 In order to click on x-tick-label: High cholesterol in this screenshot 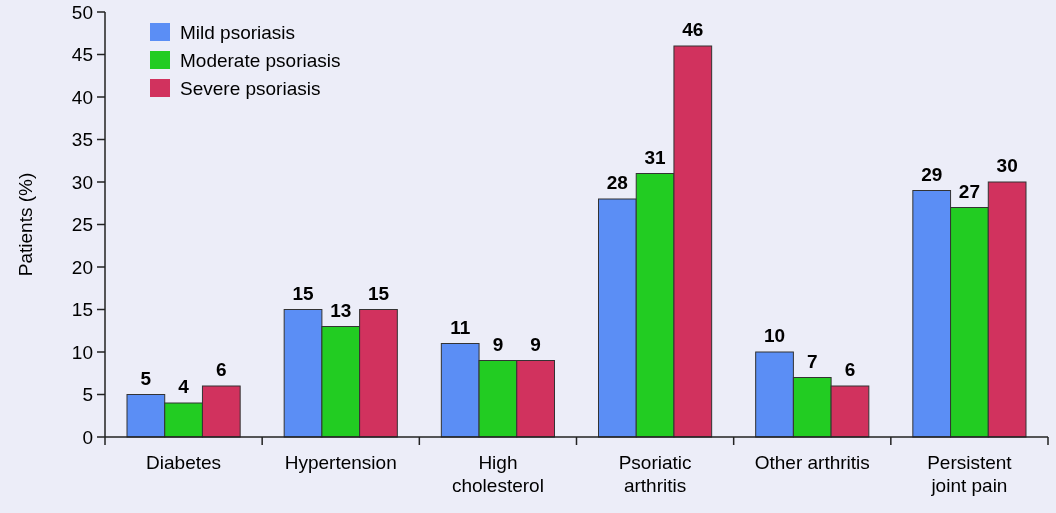, I will do `click(497, 474)`.